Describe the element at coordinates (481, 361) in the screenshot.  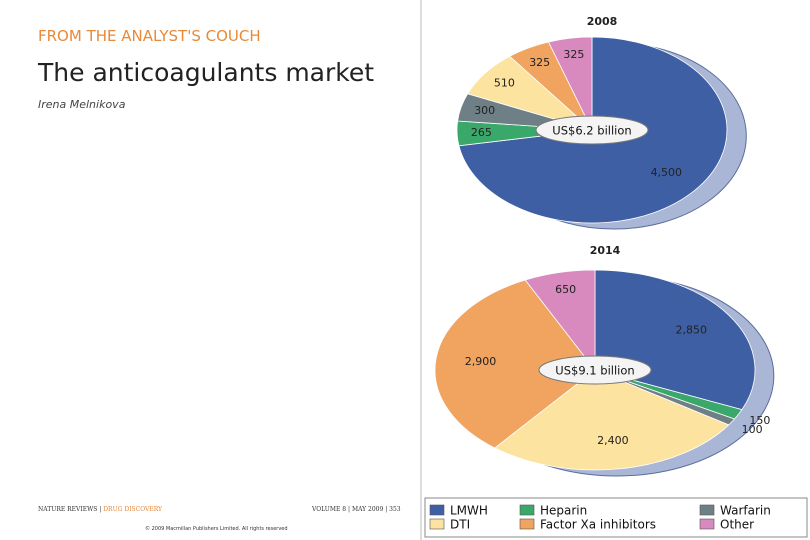
I see `data-label: 2,900` at that location.